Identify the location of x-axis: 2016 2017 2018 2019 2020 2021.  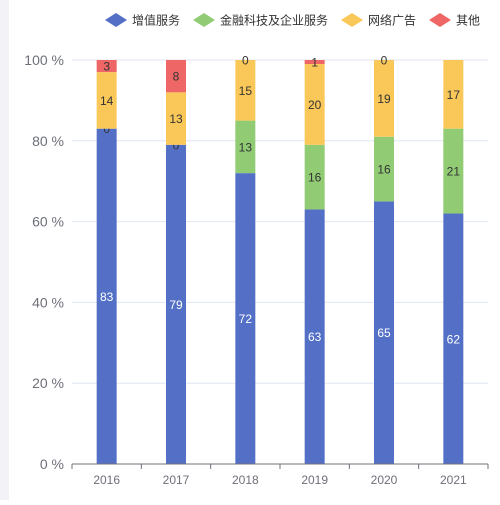
(280, 475).